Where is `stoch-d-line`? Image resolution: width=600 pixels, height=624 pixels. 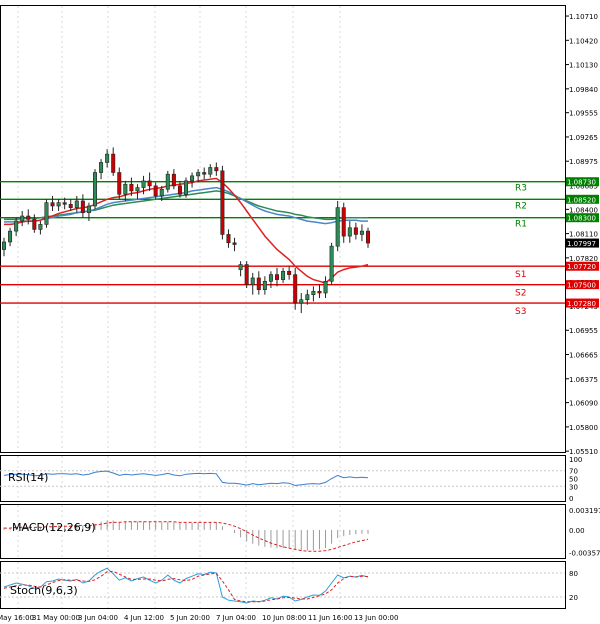 stoch-d-line is located at coordinates (186, 586).